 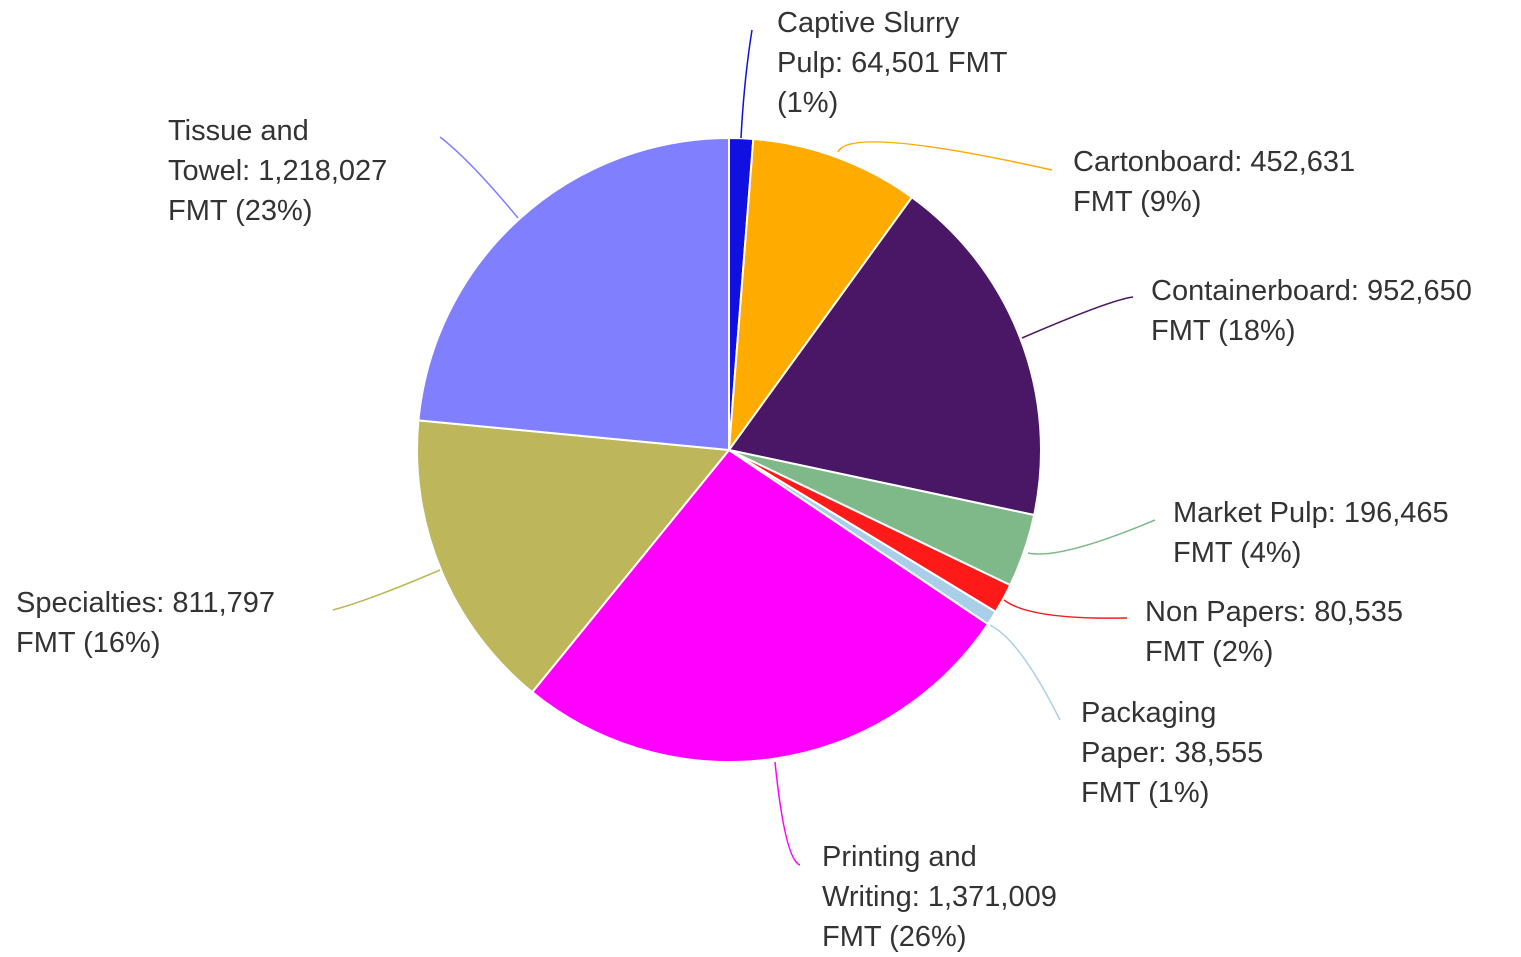 What do you see at coordinates (1172, 753) in the screenshot?
I see `slice-label: Packaging Paper: 38,555 FMT (1%)` at bounding box center [1172, 753].